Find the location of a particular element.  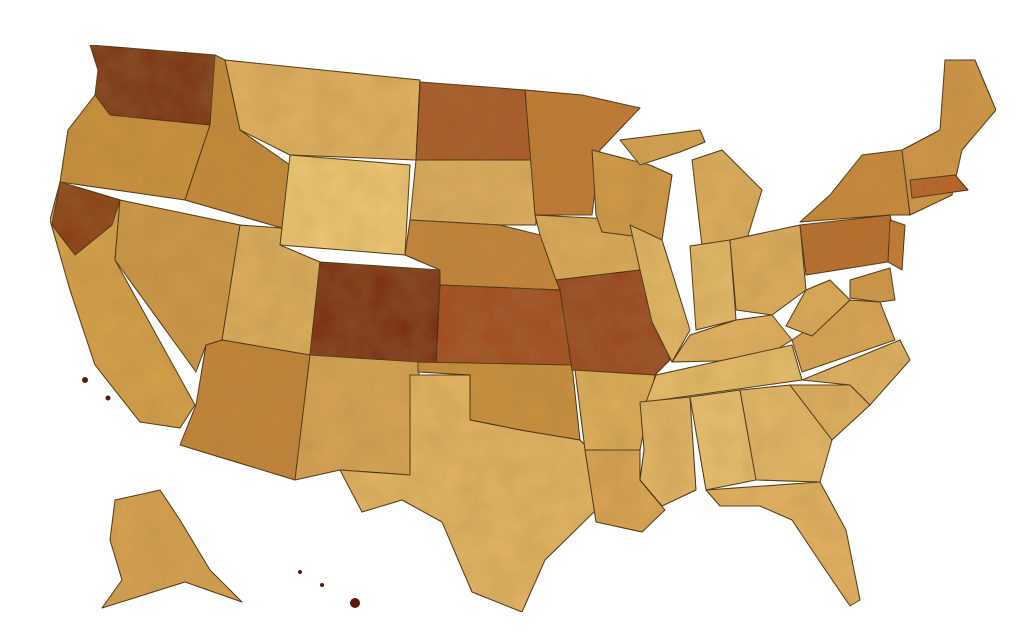

montana is located at coordinates (322, 110).